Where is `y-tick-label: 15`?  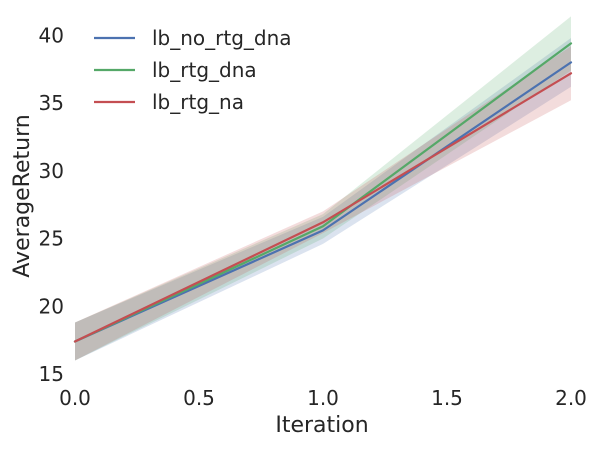
y-tick-label: 15 is located at coordinates (51, 374).